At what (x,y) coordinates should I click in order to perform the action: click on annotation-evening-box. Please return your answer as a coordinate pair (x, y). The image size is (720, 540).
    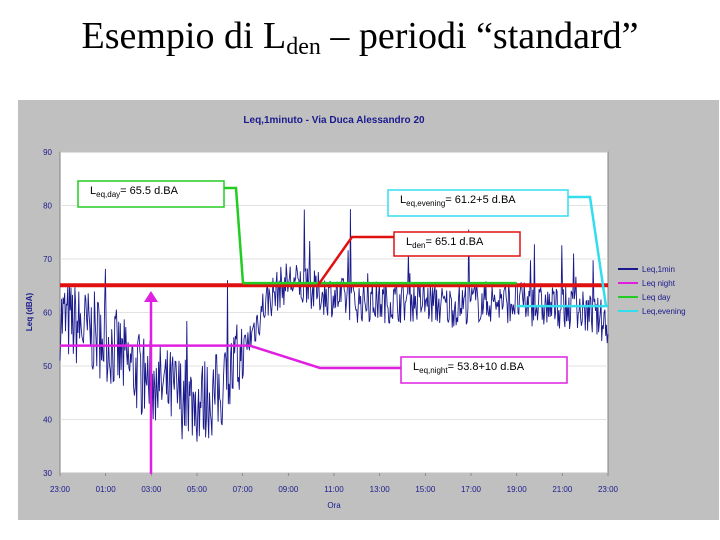
    Looking at the image, I should click on (478, 203).